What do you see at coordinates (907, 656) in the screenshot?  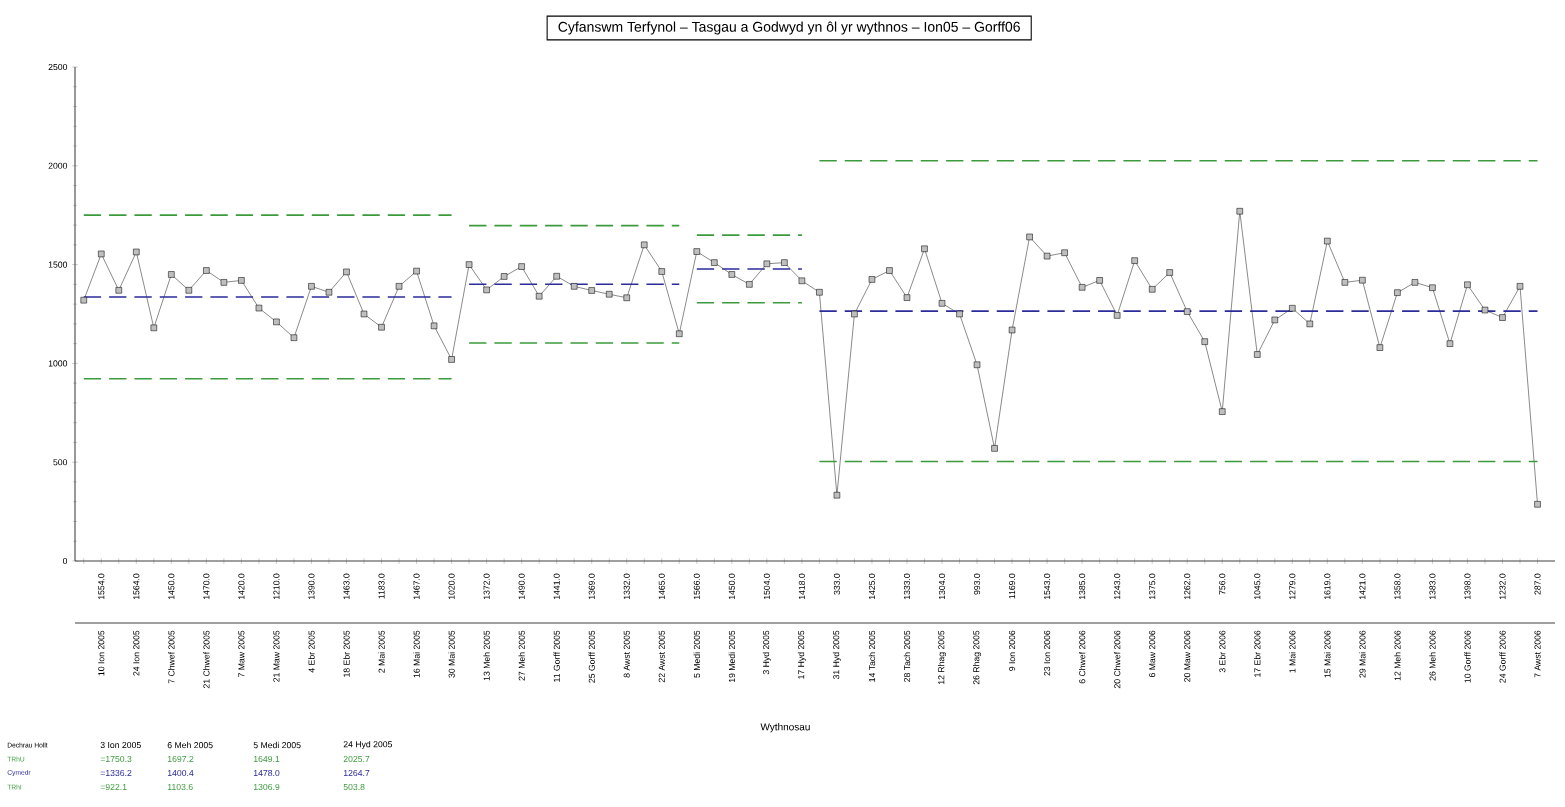 I see `x-tick-label: 28 Tach 2005` at bounding box center [907, 656].